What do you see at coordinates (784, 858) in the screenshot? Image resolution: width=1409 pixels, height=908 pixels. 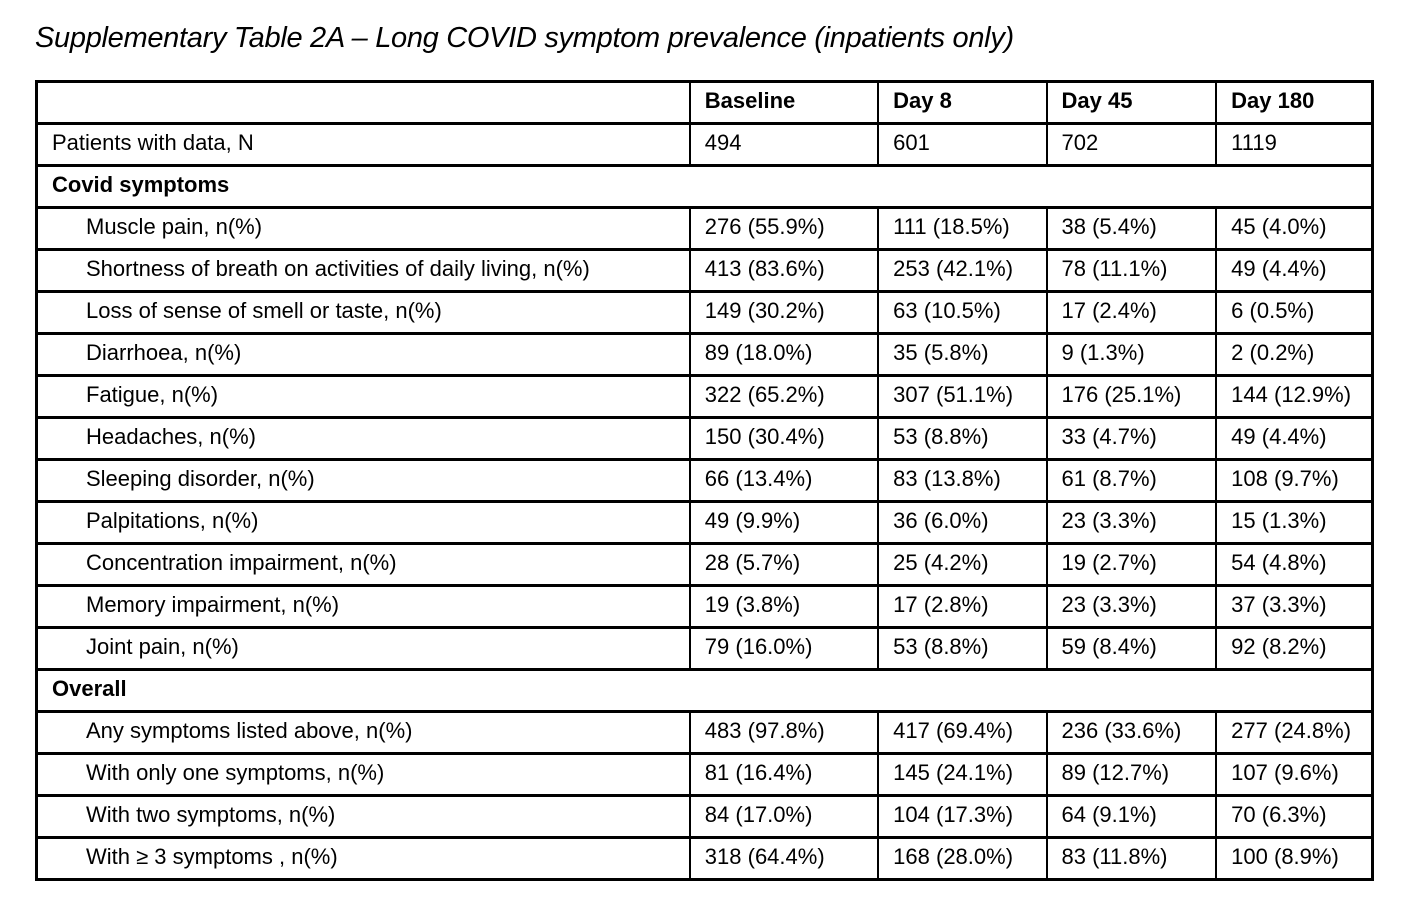 I see `value-cell: 318 (64.4%)` at bounding box center [784, 858].